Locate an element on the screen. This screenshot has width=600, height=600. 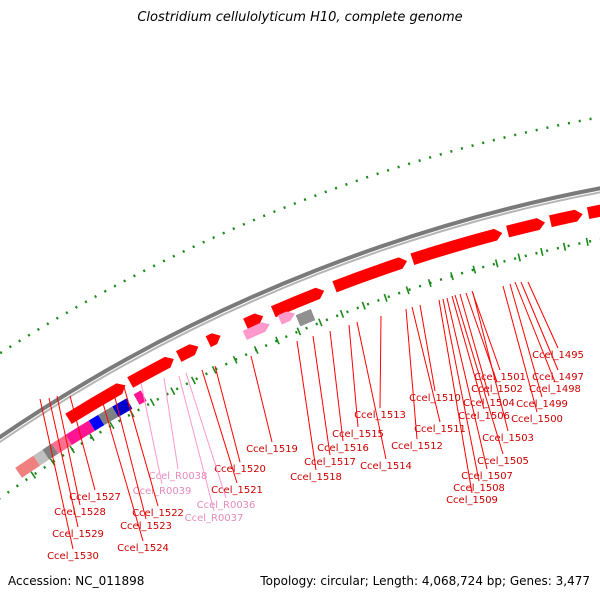
gene-label: Ccel_1497 is located at coordinates (558, 377).